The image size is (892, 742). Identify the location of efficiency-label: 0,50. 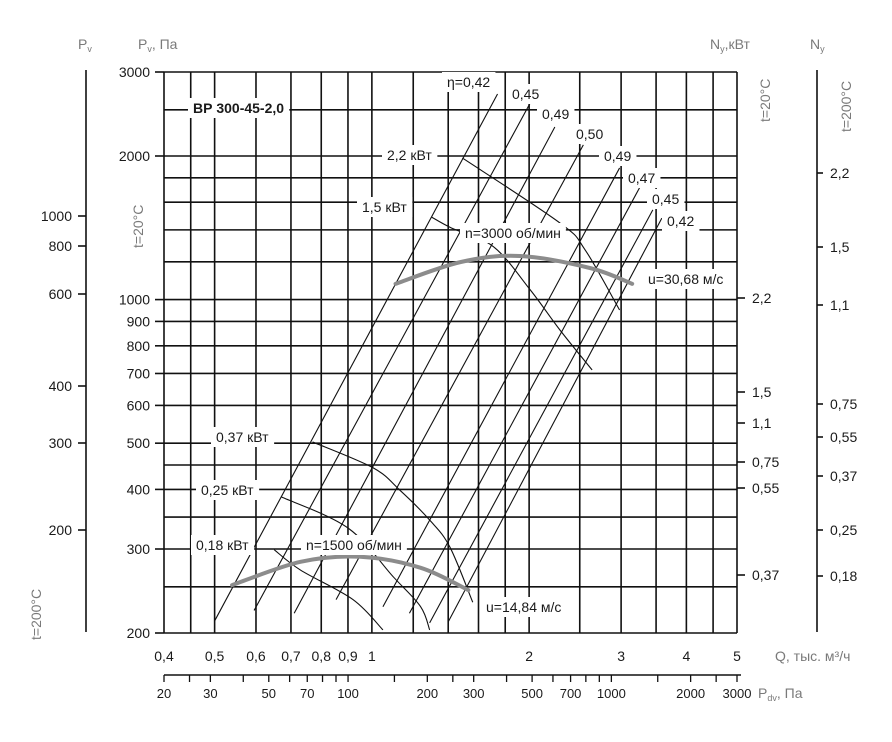
(589, 134).